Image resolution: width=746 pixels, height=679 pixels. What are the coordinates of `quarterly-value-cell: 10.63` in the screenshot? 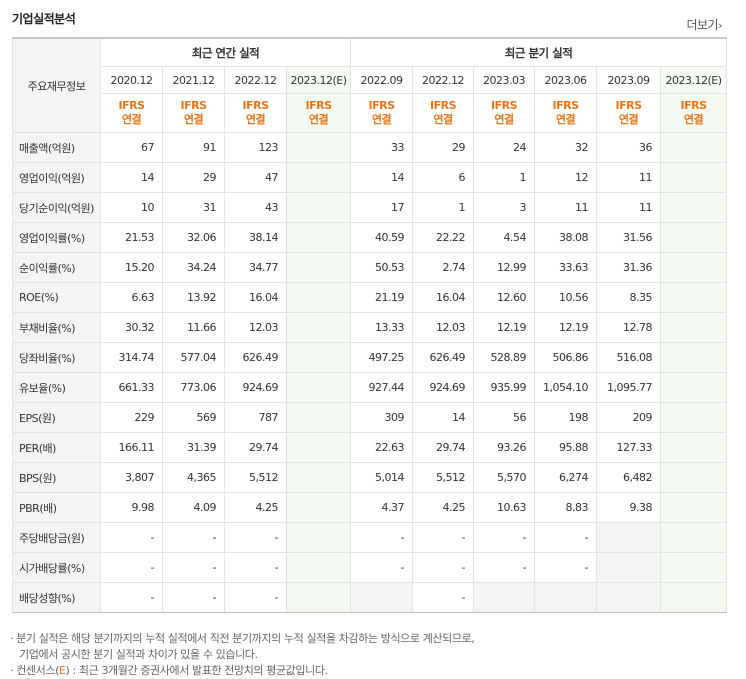 It's located at (504, 507).